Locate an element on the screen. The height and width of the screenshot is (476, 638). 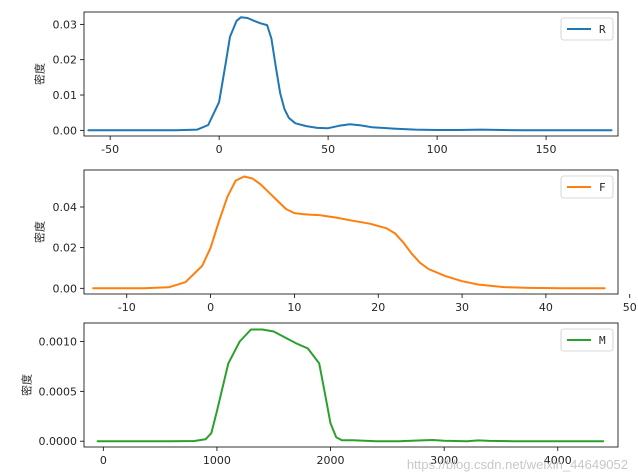
y-tick-label: 0.0005 is located at coordinates (58, 391).